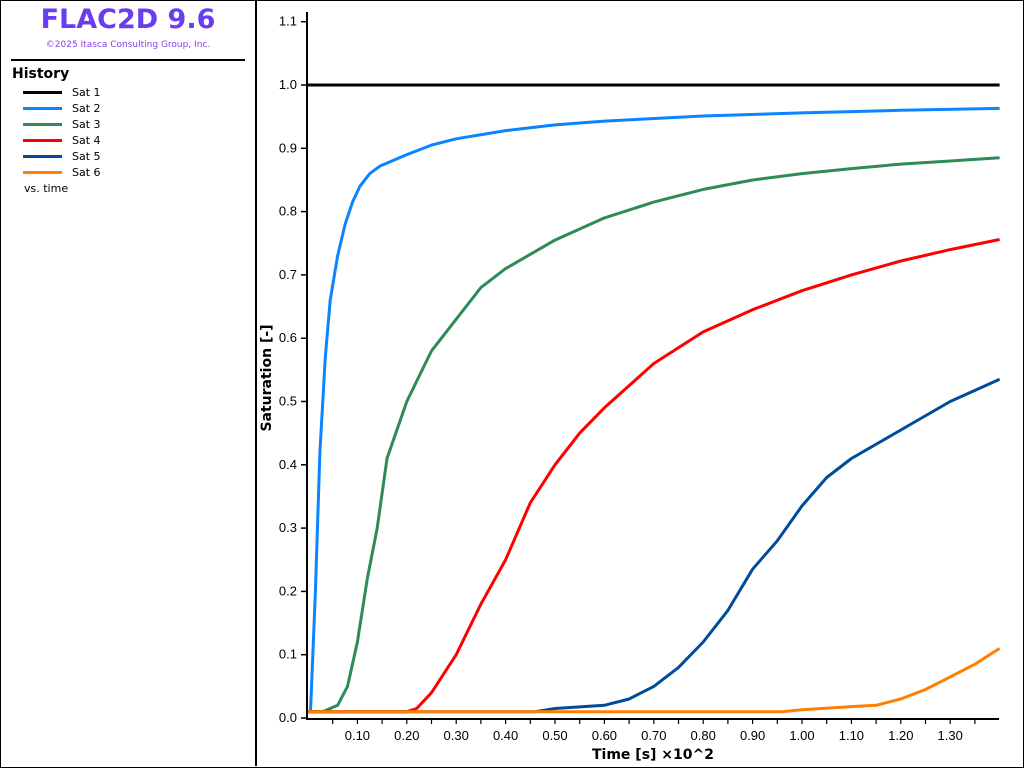  I want to click on y-tick-label: 0.2, so click(288, 590).